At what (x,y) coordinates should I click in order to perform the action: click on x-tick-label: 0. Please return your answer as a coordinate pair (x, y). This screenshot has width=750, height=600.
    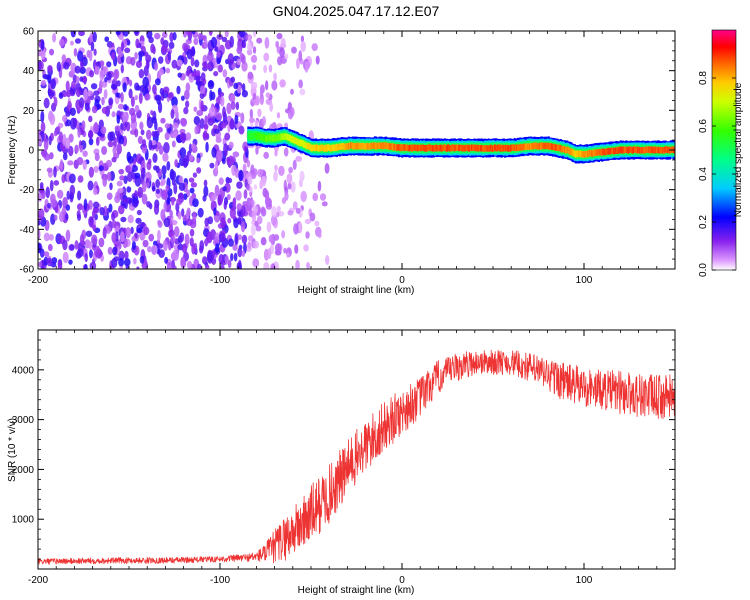
    Looking at the image, I should click on (402, 580).